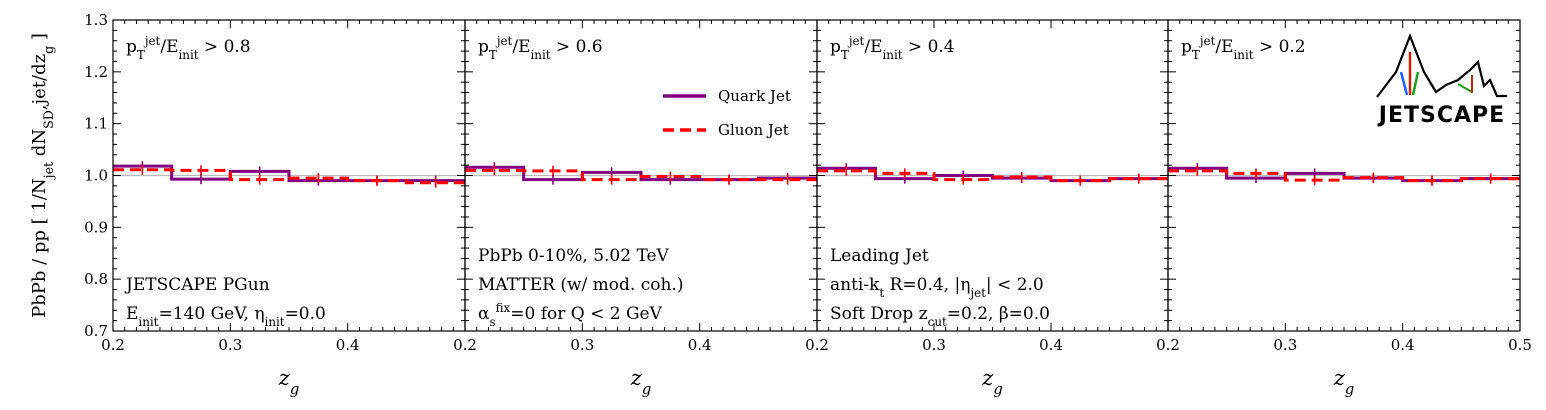  I want to click on logo-jet-bar-small, so click(1465, 88).